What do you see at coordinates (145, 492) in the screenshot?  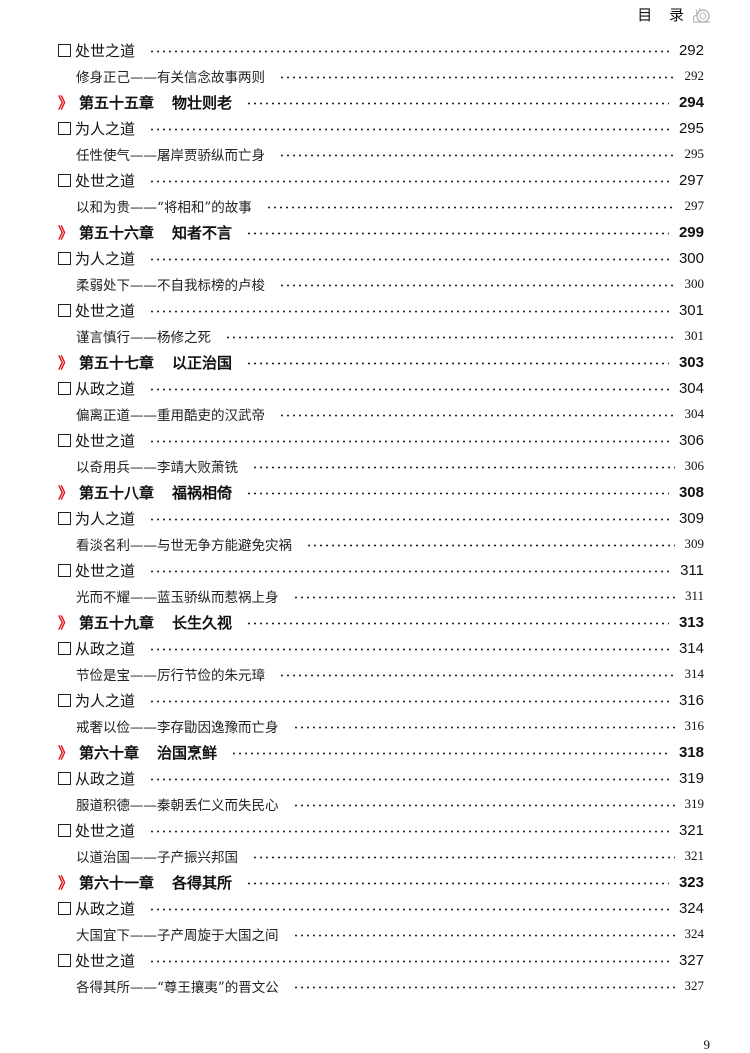 I see `entry-label: 》第五十八章 福祸相倚` at bounding box center [145, 492].